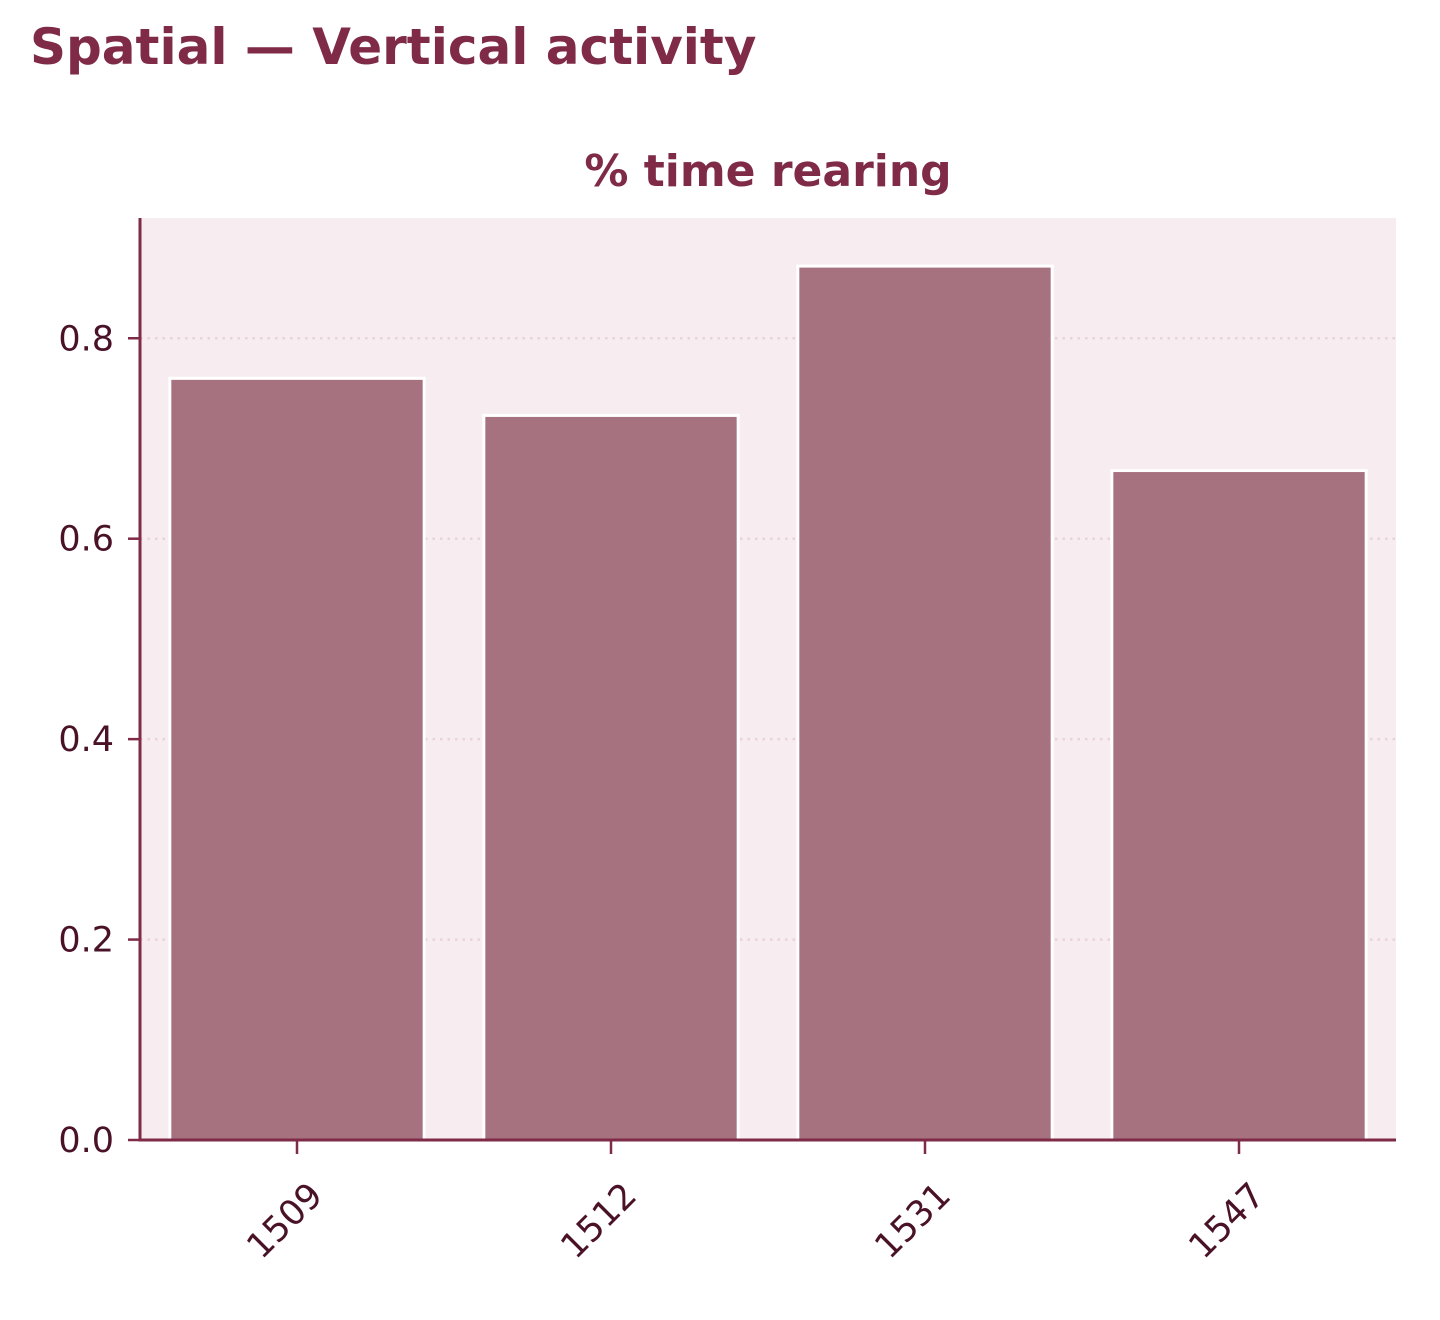 The width and height of the screenshot is (1440, 1320). I want to click on y-ticks: 0.0 0.2 0.4 0.6 0.8, so click(99, 740).